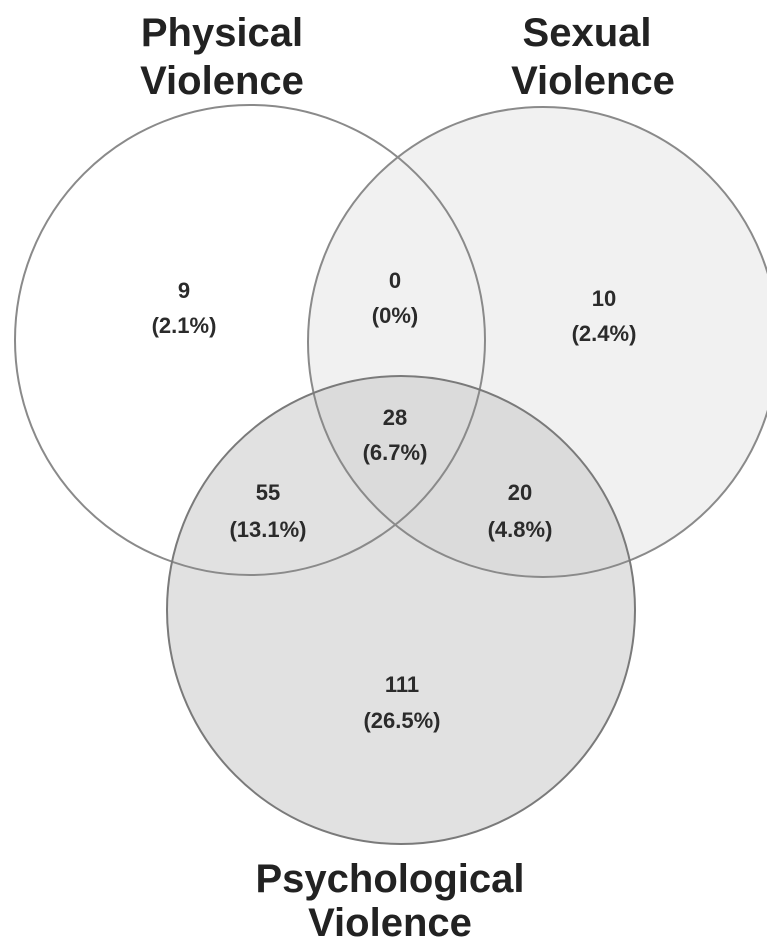  I want to click on physical-violence-title-line1: Physical, so click(222, 33).